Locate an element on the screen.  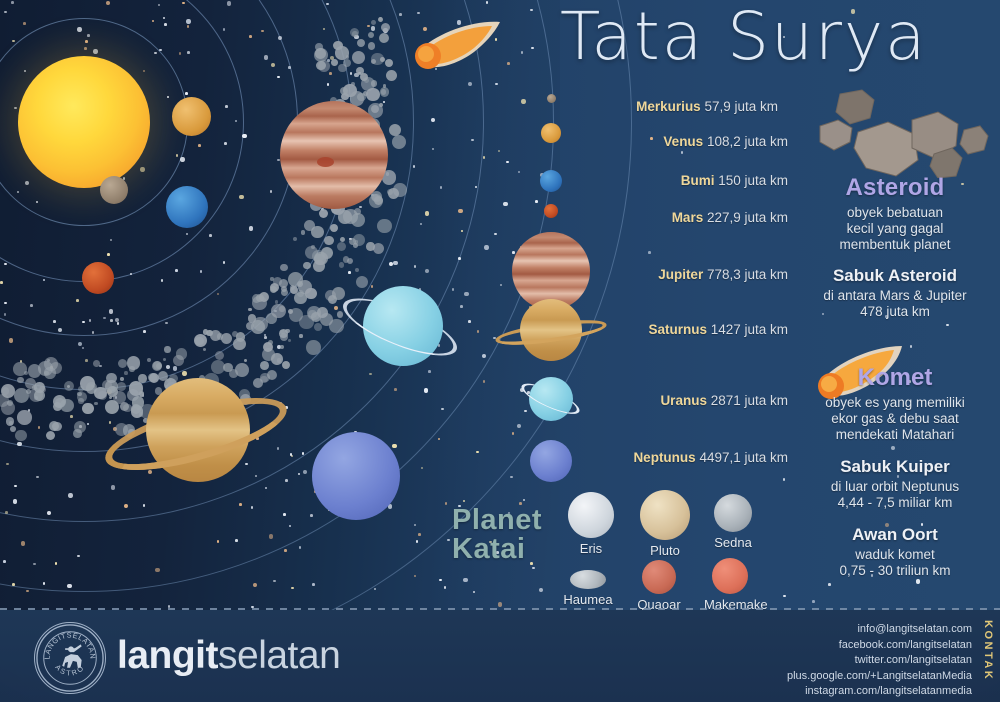
saturn-size-globe is located at coordinates (551, 330).